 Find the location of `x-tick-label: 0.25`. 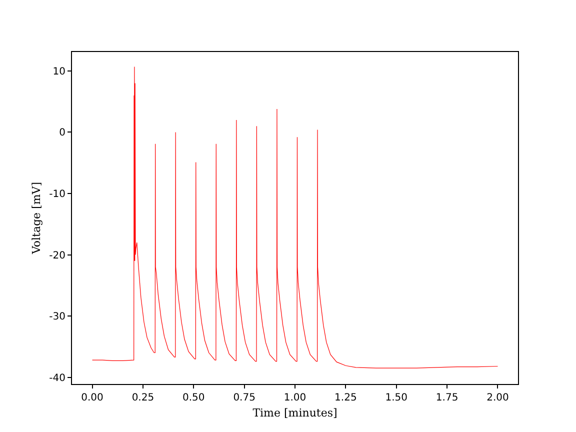

x-tick-label: 0.25 is located at coordinates (143, 398).